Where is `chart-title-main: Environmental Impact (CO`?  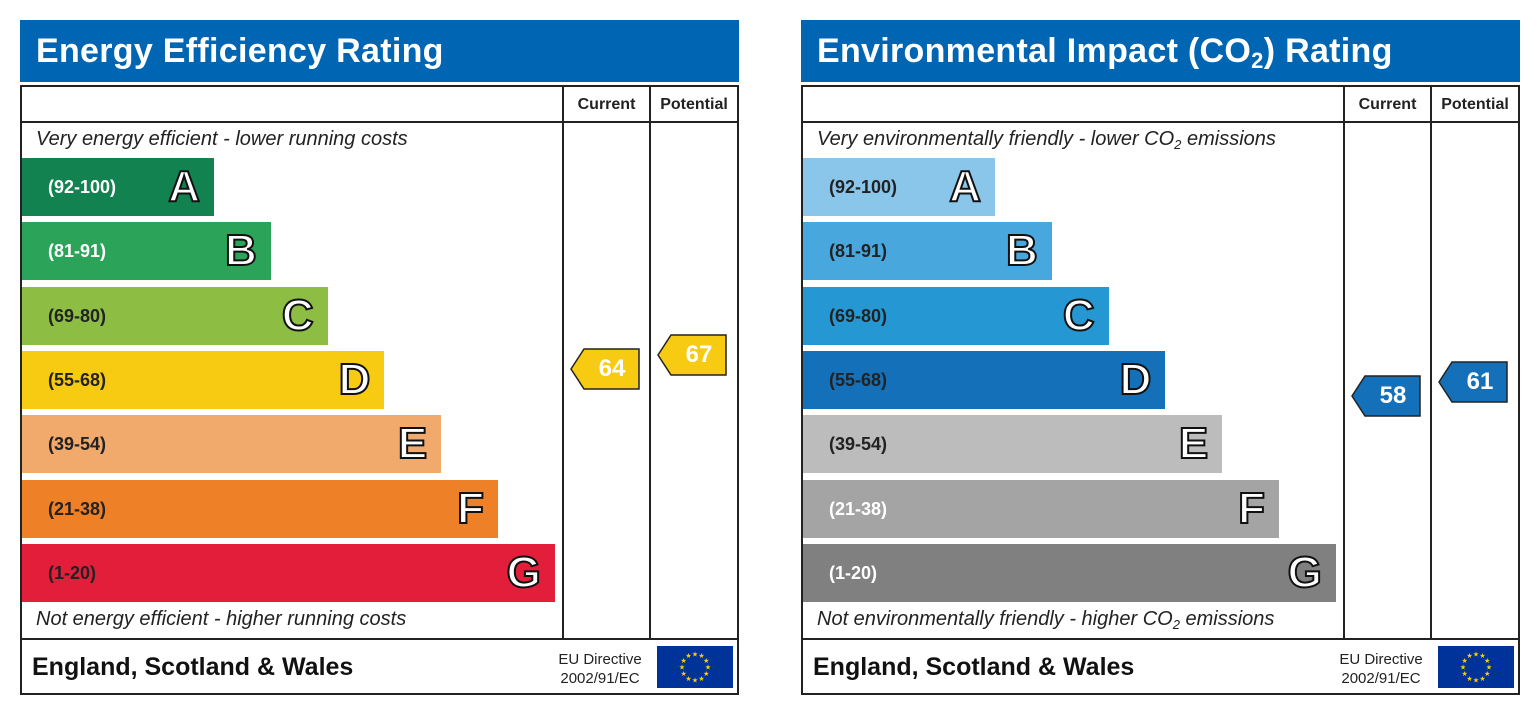
chart-title-main: Environmental Impact (CO is located at coordinates (1034, 51).